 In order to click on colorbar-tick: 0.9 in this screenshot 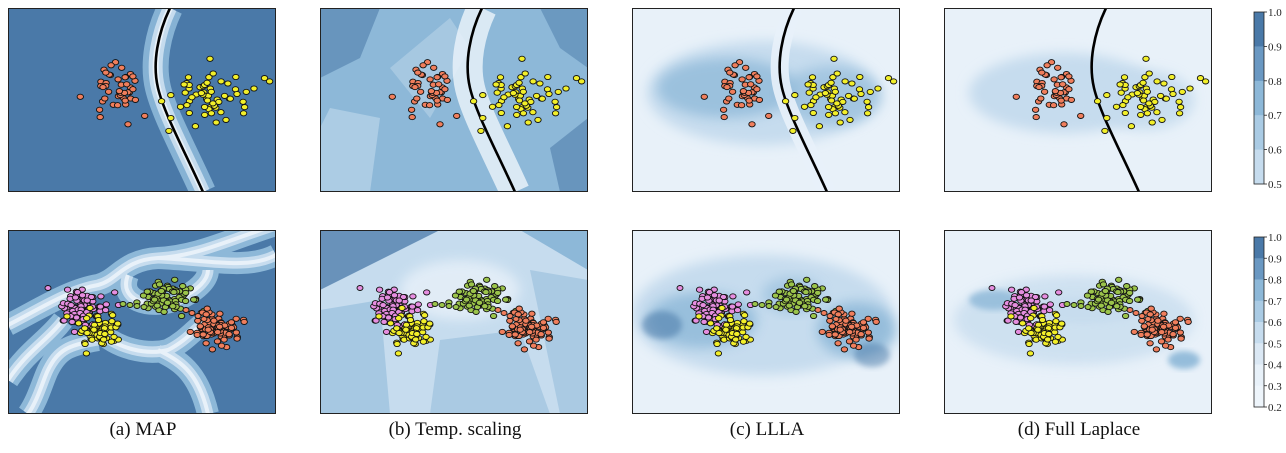, I will do `click(1275, 47)`.